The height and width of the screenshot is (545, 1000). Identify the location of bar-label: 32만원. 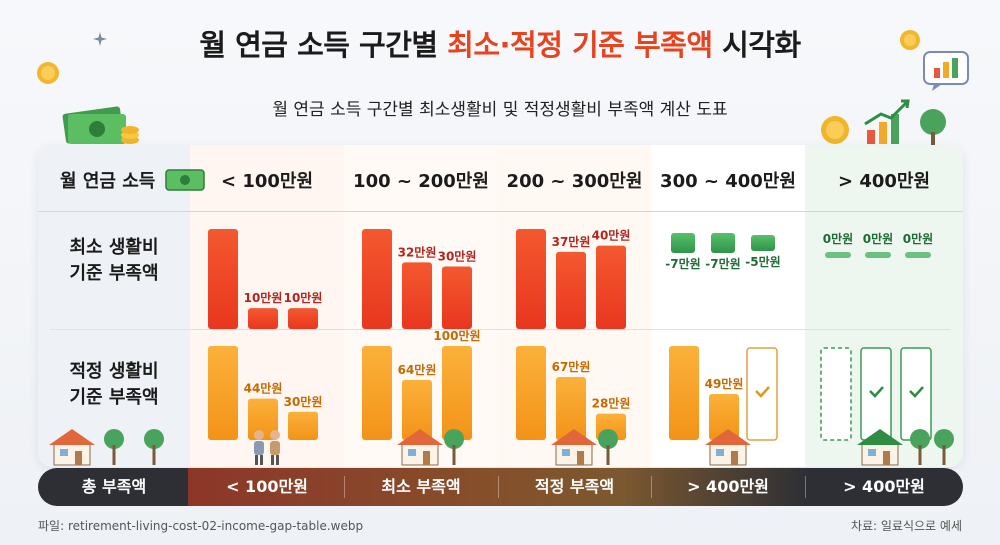
(417, 251).